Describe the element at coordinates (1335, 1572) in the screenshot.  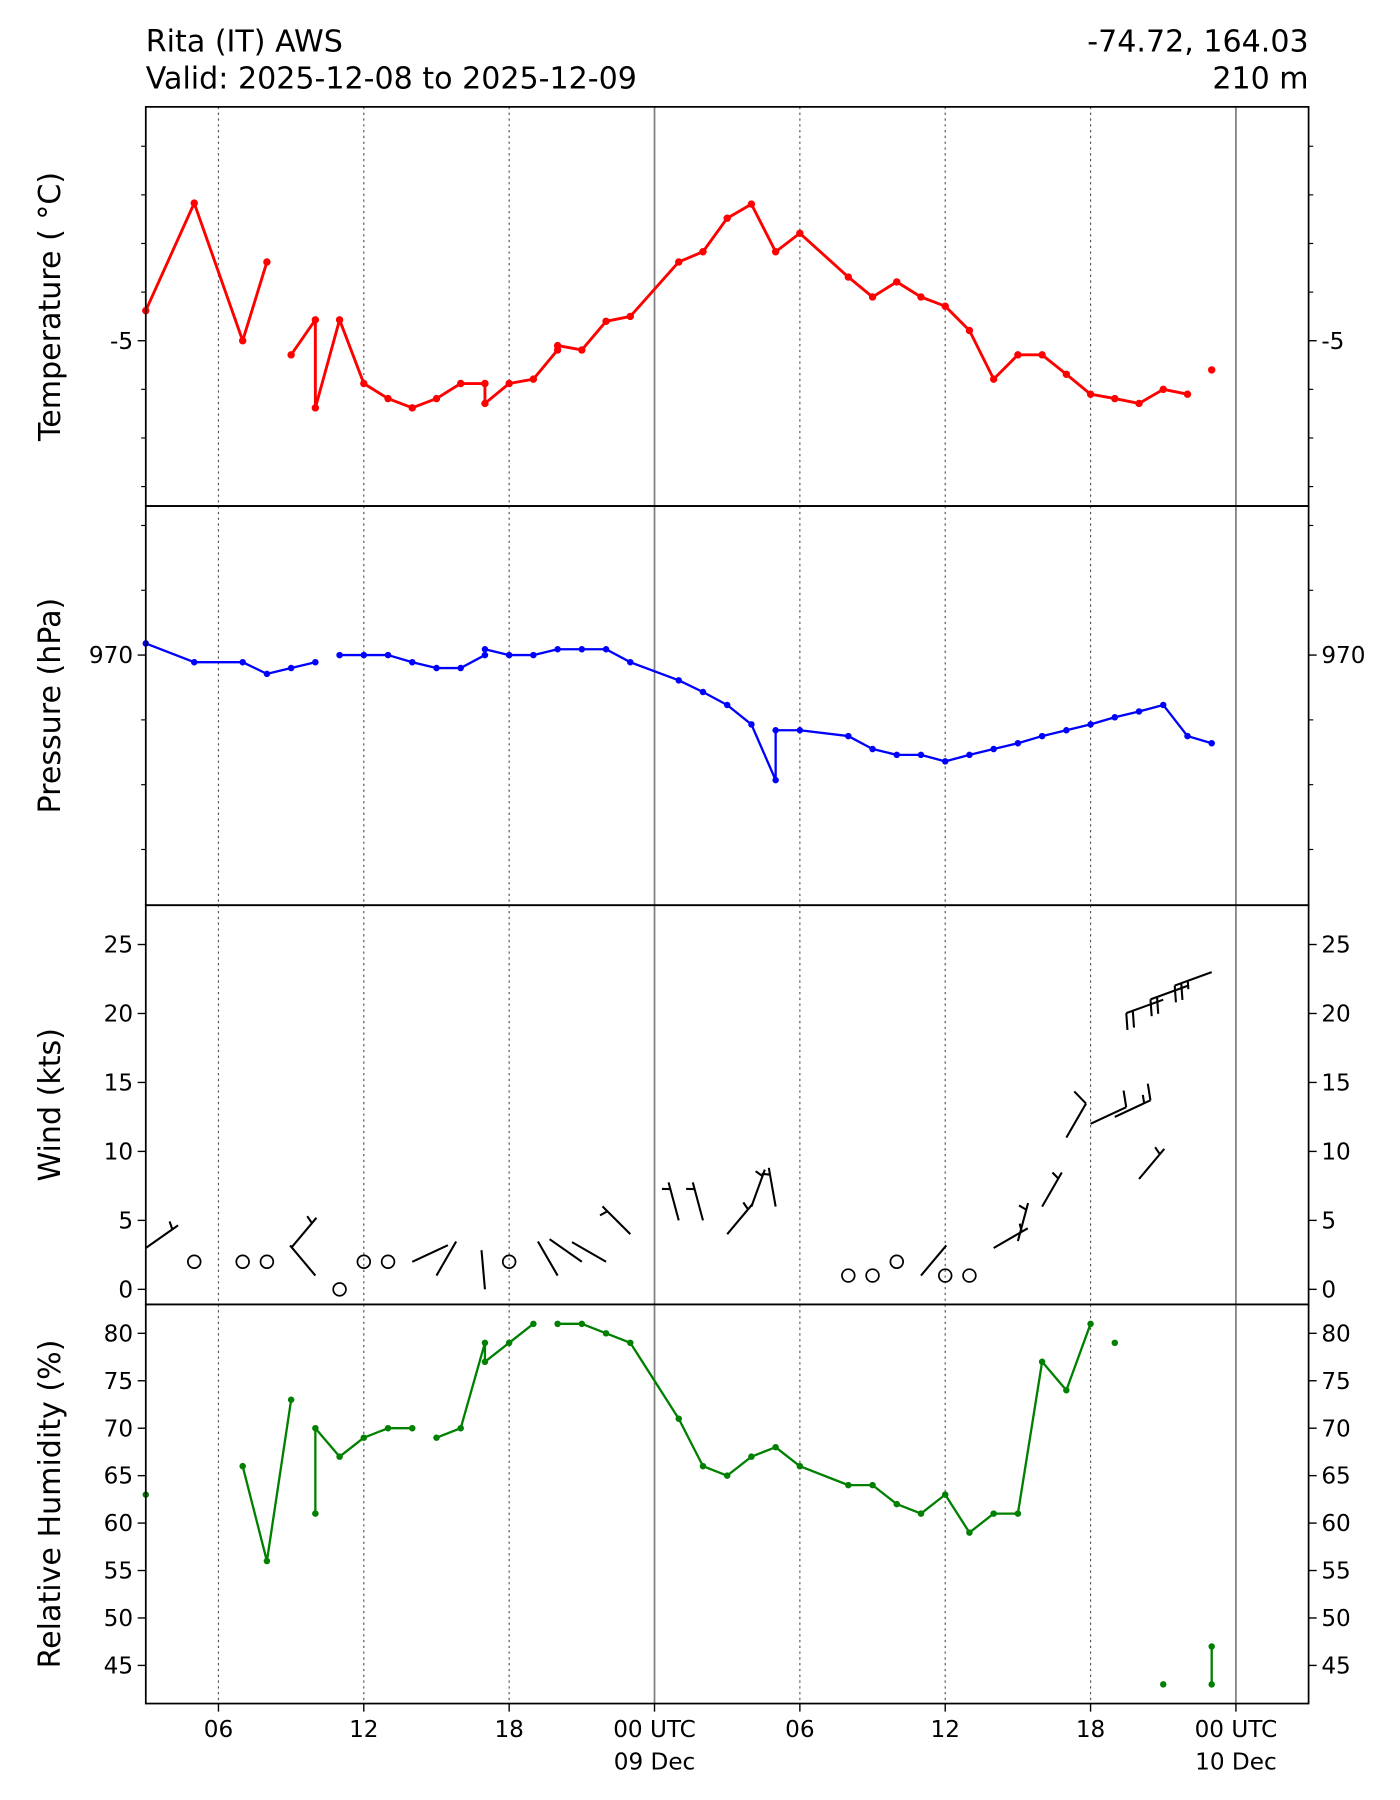
I see `y-tick-label-right: 55` at that location.